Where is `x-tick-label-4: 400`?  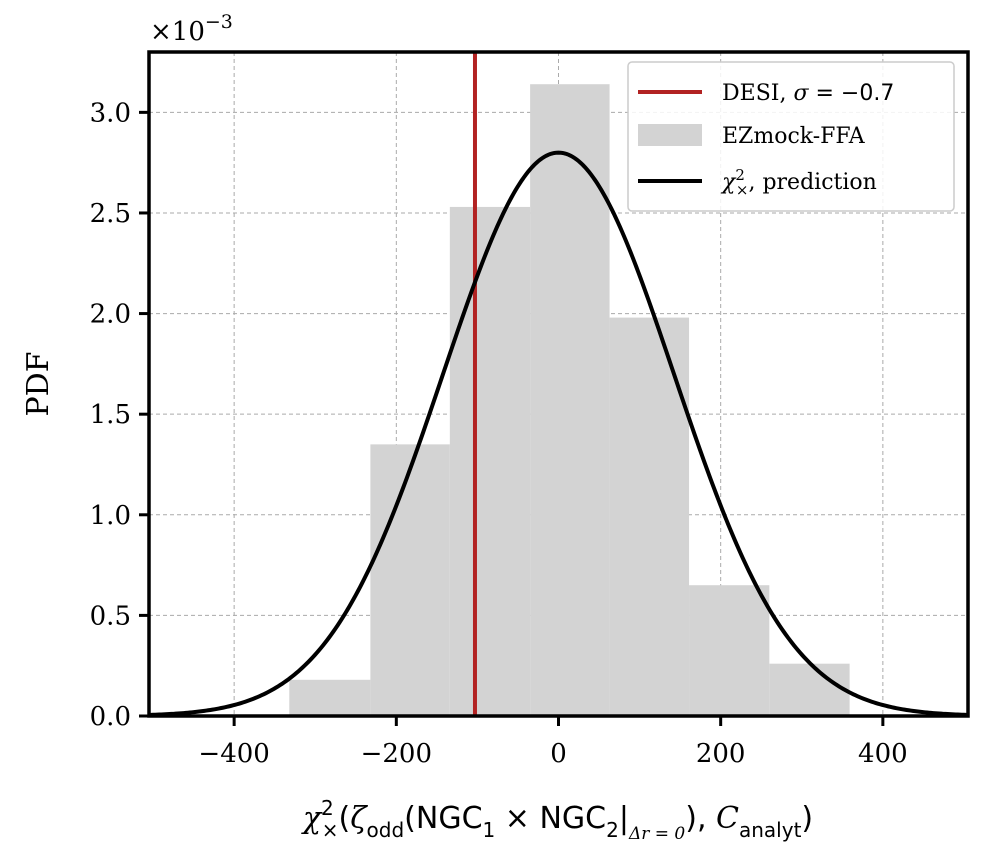
x-tick-label-4: 400 is located at coordinates (883, 754).